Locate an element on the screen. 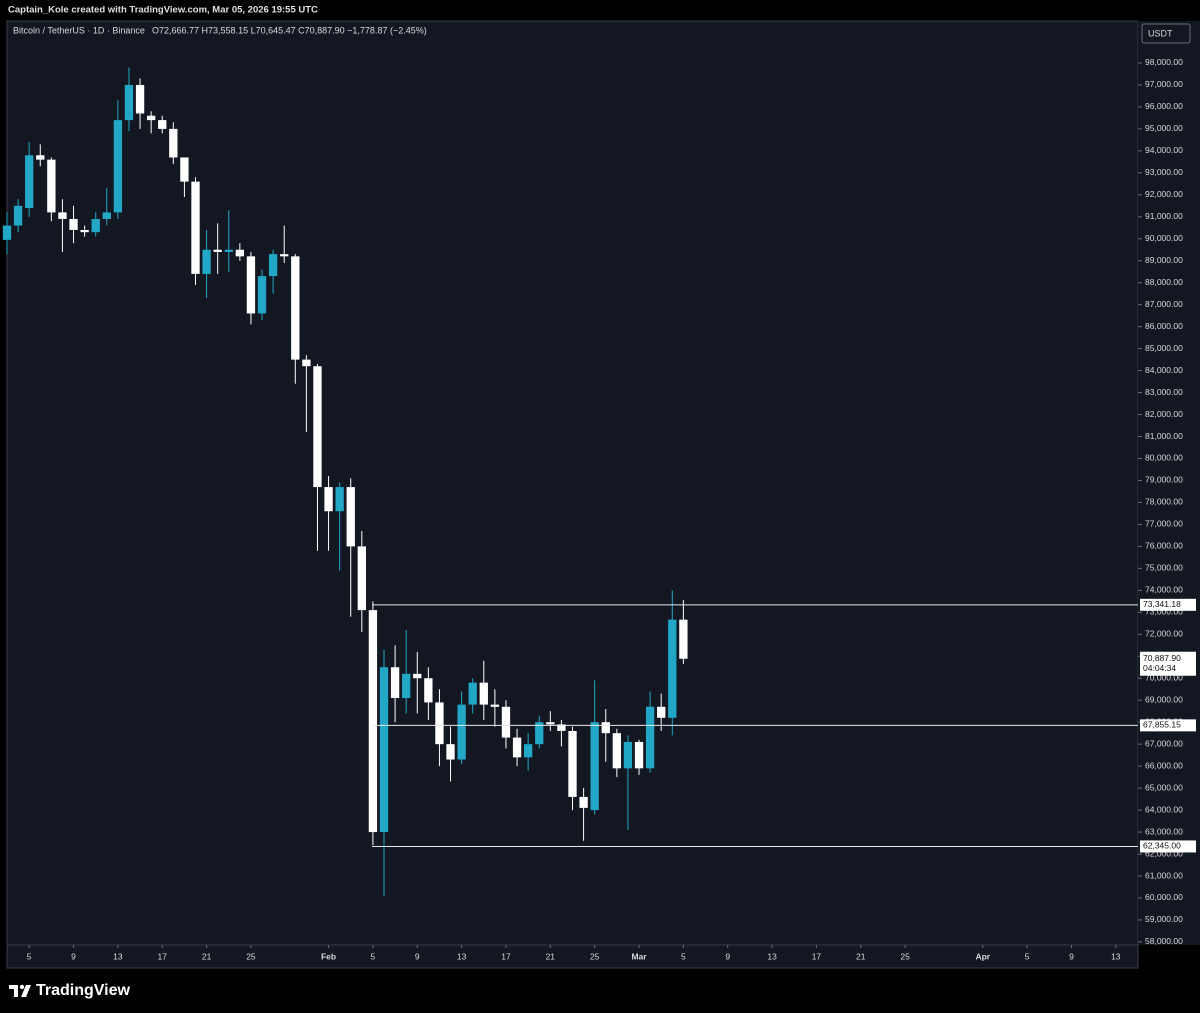 The height and width of the screenshot is (1013, 1200). y-tick-label: 65,000.00 is located at coordinates (1164, 787).